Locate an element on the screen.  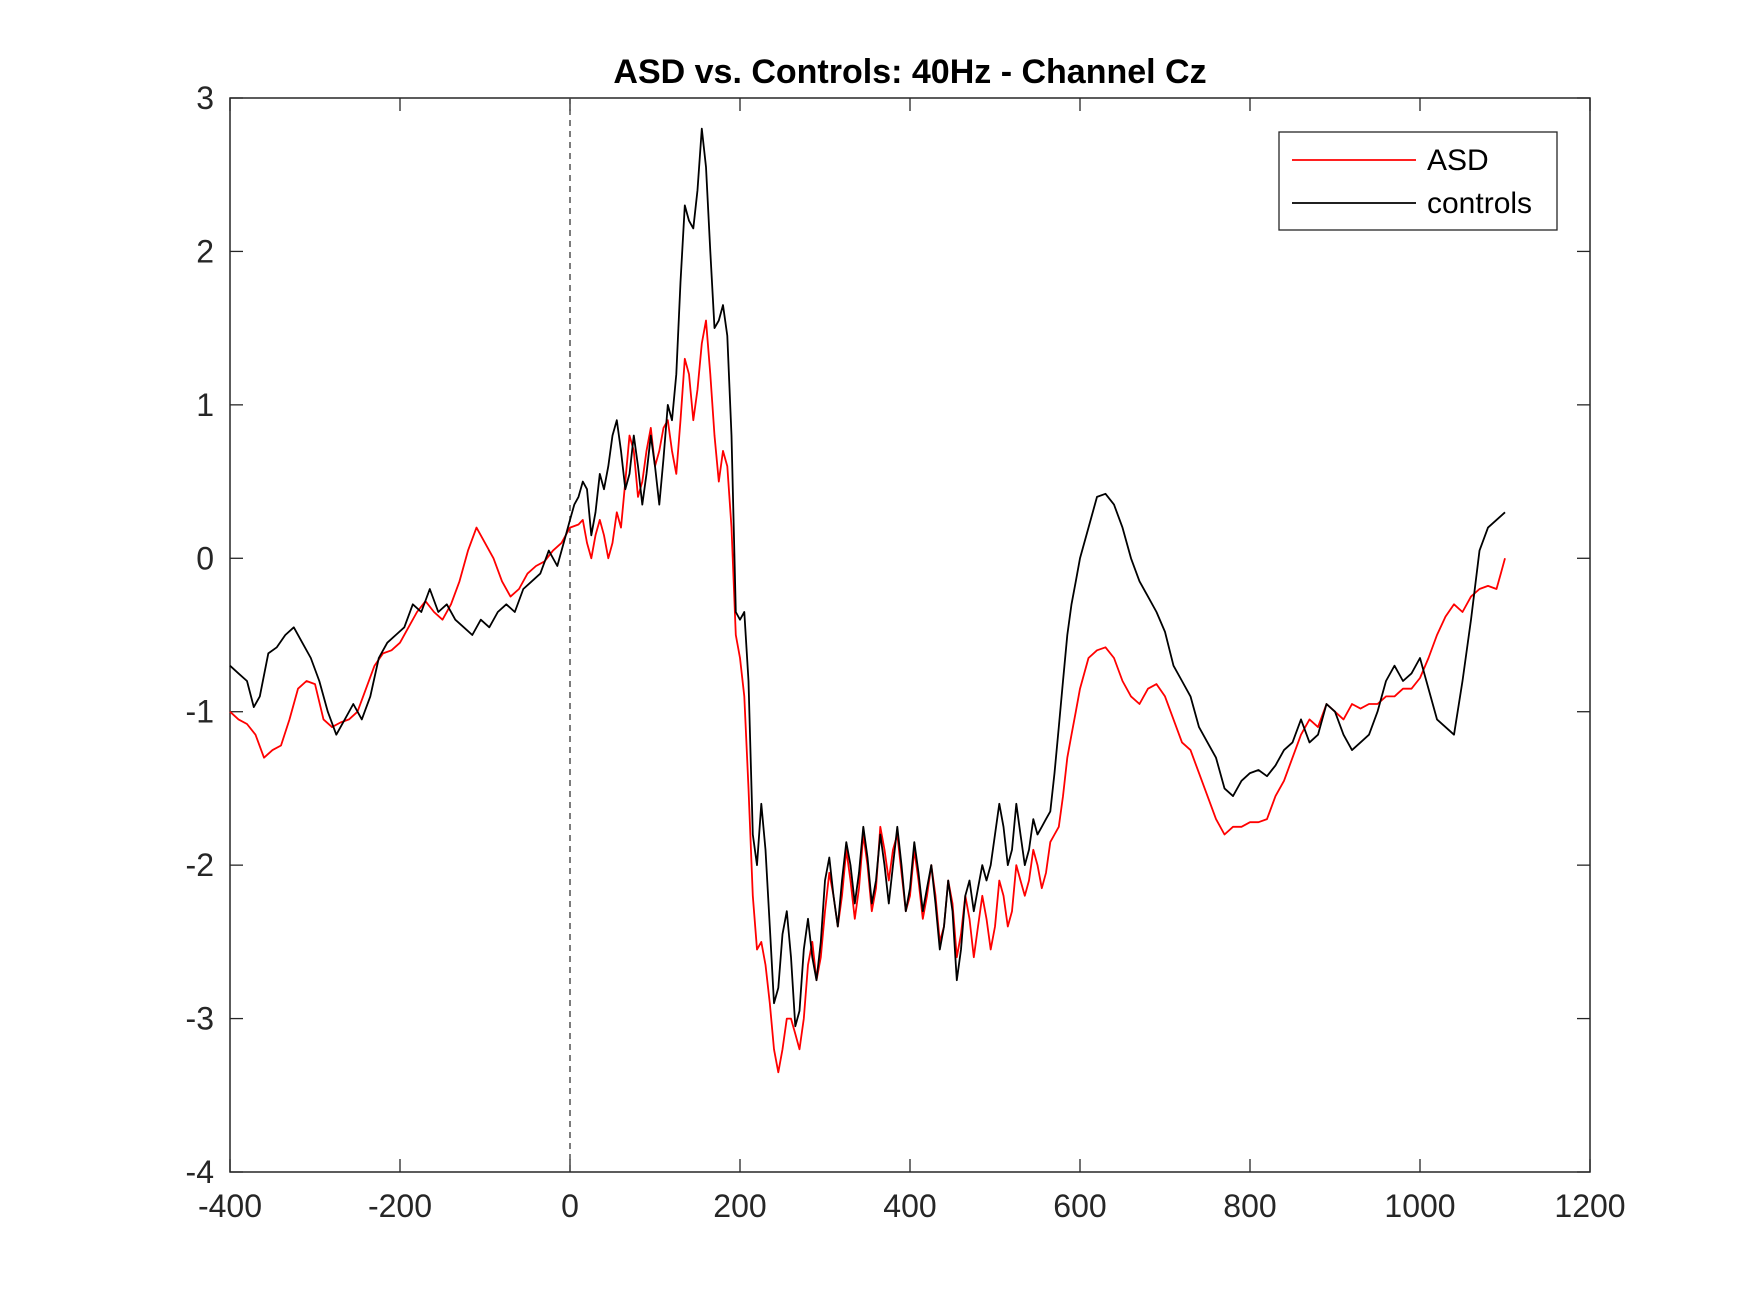
x-tick-label: 1200 is located at coordinates (1589, 1206).